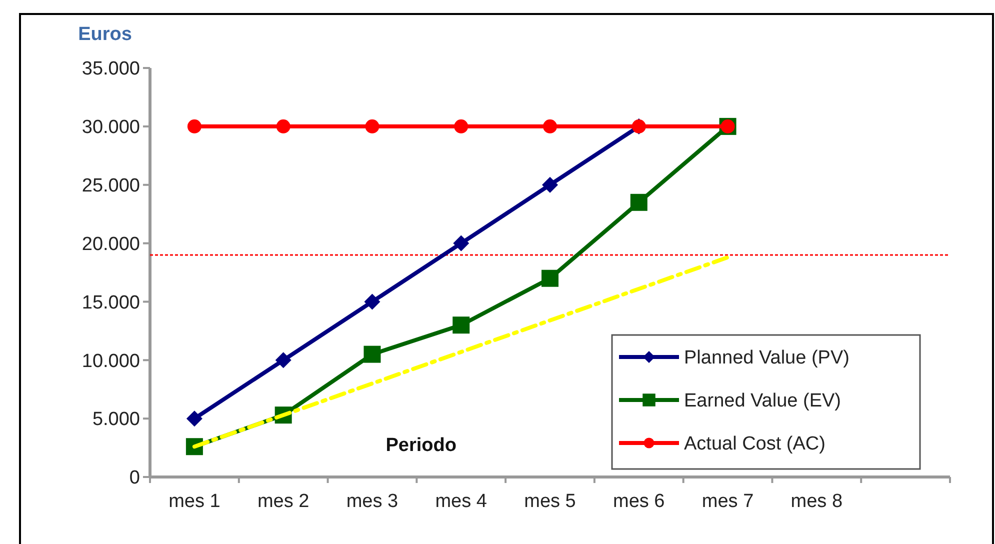 Image resolution: width=995 pixels, height=544 pixels. What do you see at coordinates (372, 501) in the screenshot?
I see `x-tick-label: mes 3` at bounding box center [372, 501].